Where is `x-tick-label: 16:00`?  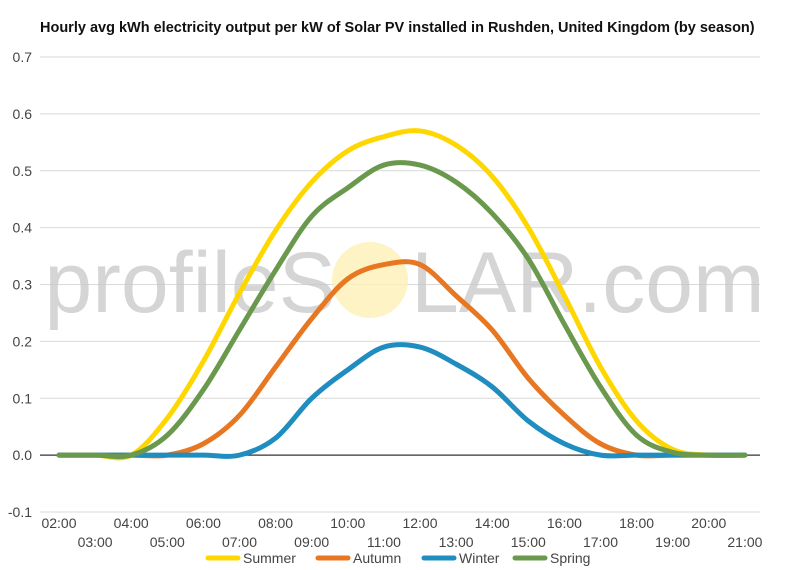
x-tick-label: 16:00 is located at coordinates (564, 523).